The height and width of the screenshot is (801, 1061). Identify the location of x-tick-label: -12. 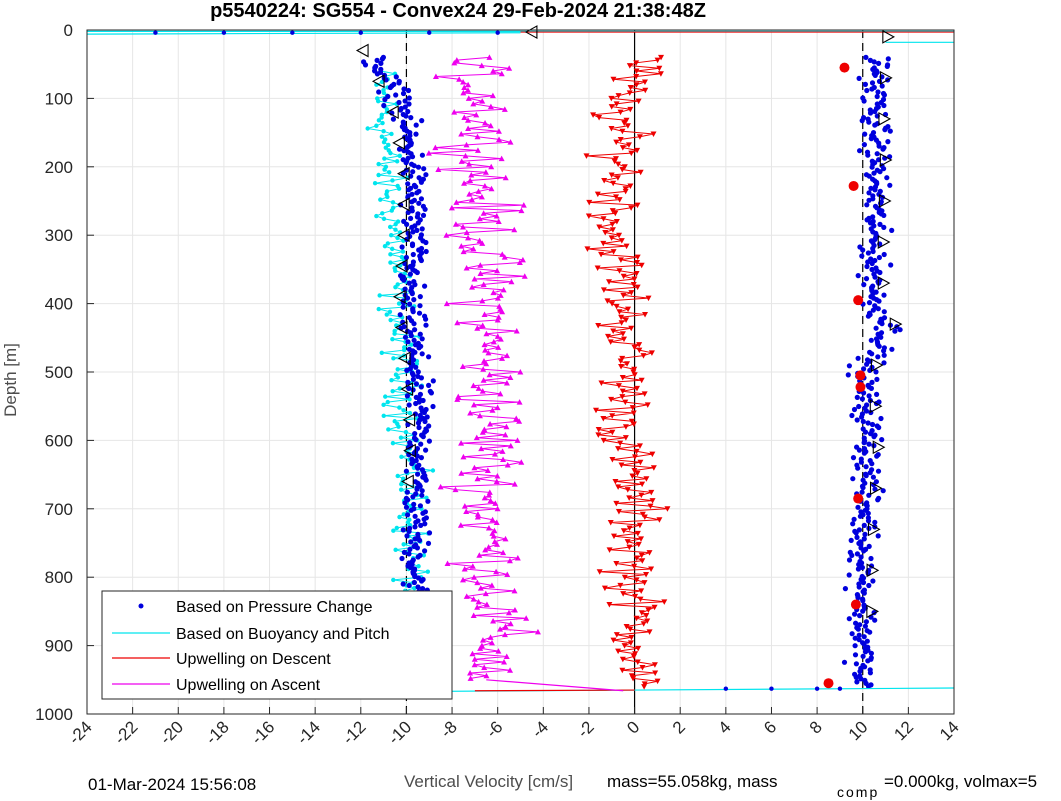
(354, 732).